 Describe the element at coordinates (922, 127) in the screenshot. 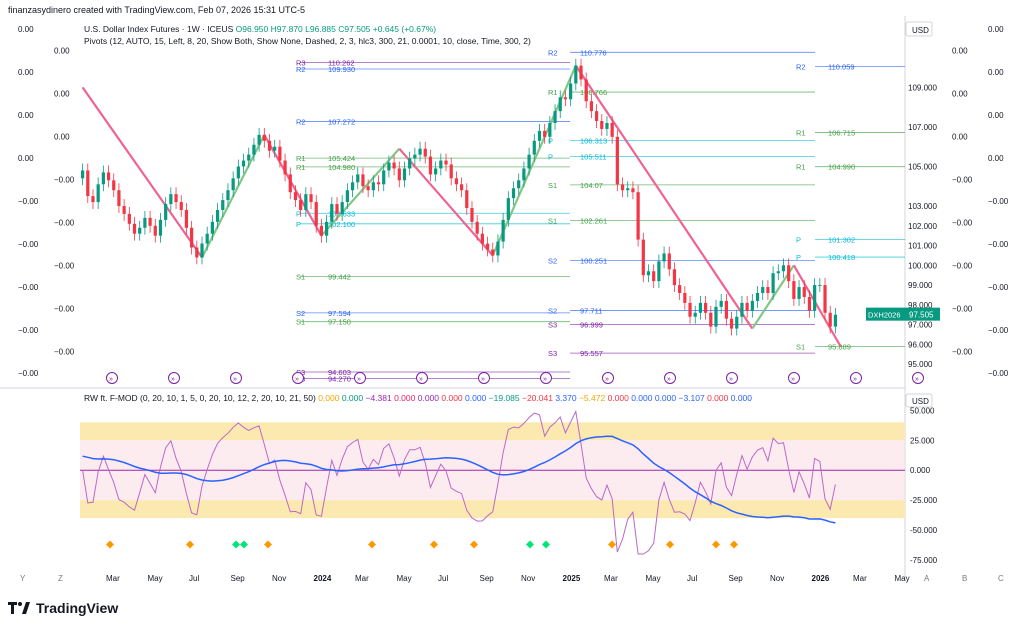

I see `price-tick: 107.000` at that location.